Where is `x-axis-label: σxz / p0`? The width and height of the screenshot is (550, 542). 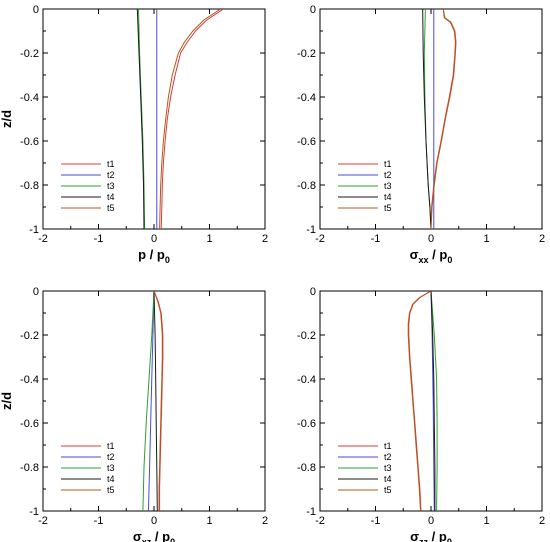 x-axis-label: σxz / p0 is located at coordinates (154, 535).